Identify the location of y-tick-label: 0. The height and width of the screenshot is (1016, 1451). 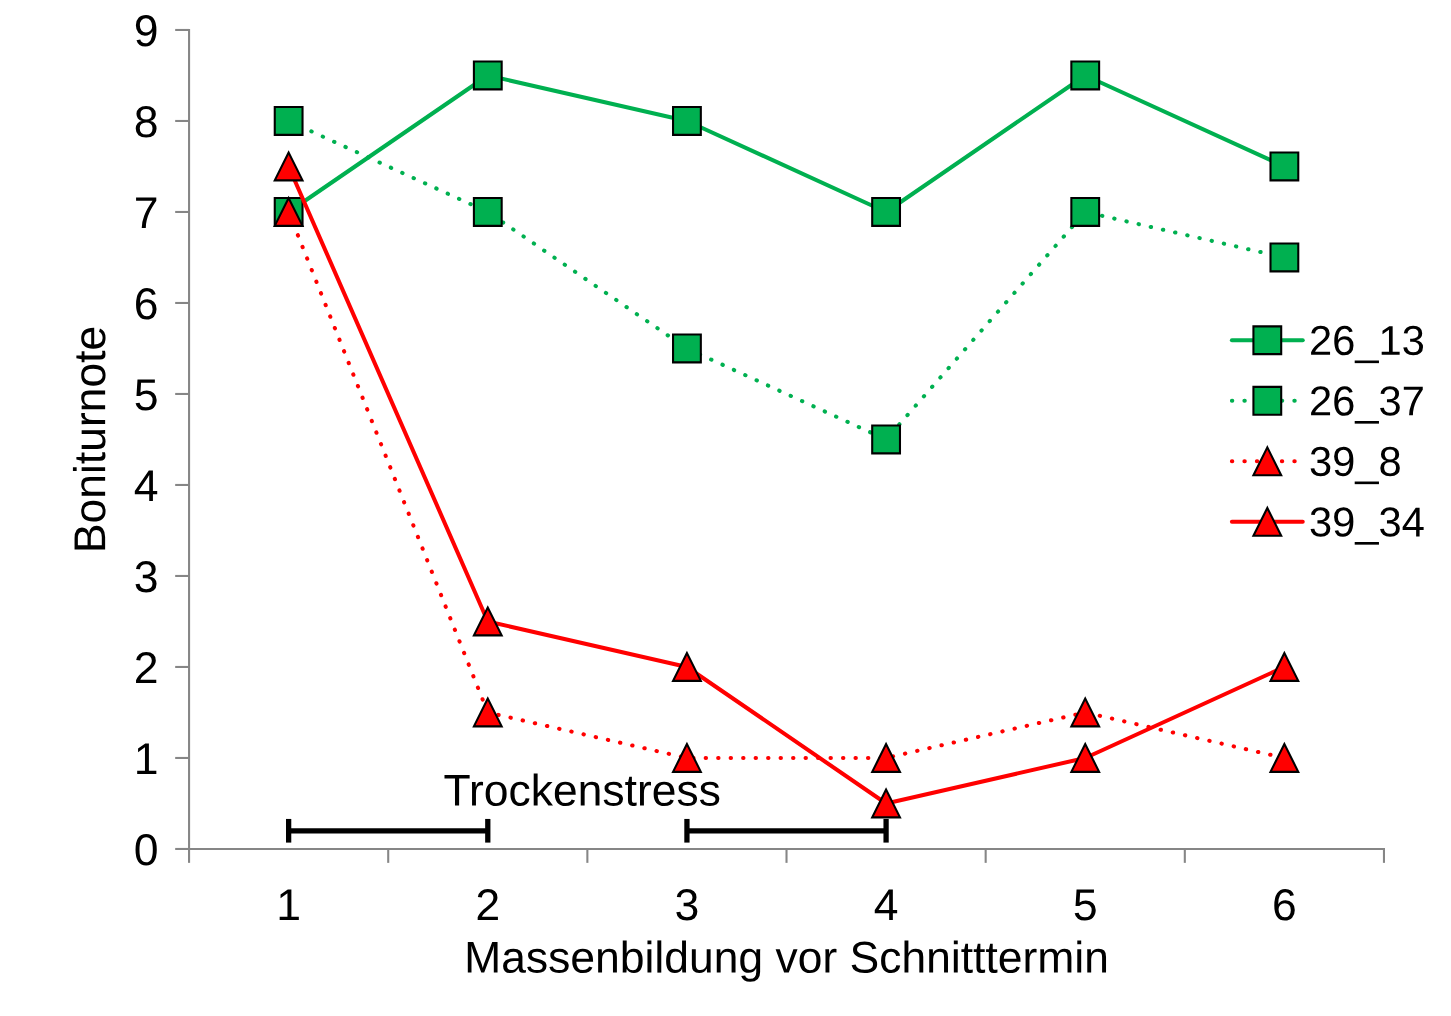
(146, 850).